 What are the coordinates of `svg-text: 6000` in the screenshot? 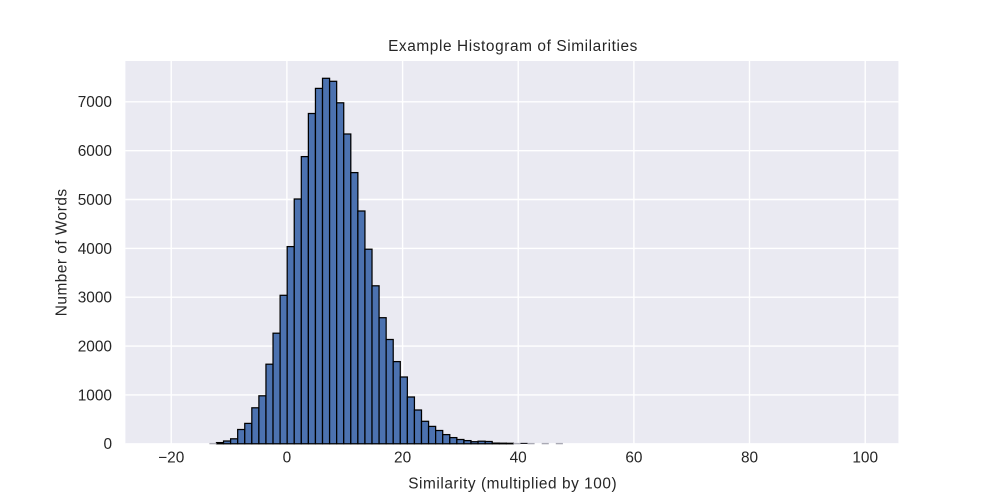 It's located at (95, 151).